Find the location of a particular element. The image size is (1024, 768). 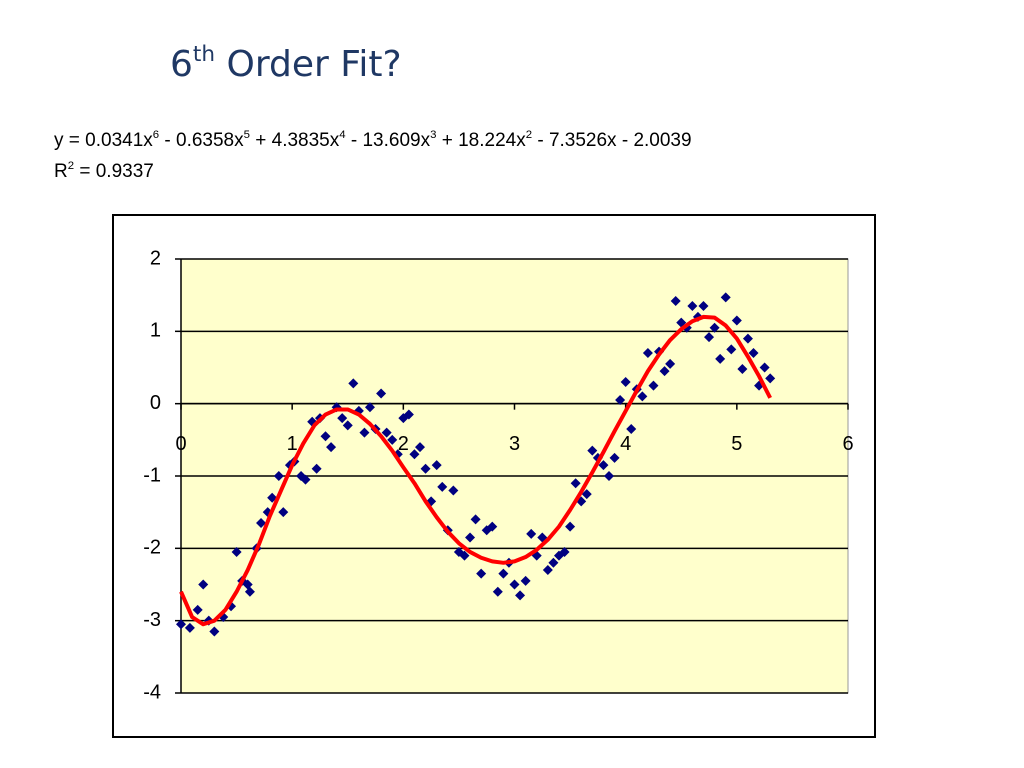

y-tick-label: -2 is located at coordinates (152, 548).